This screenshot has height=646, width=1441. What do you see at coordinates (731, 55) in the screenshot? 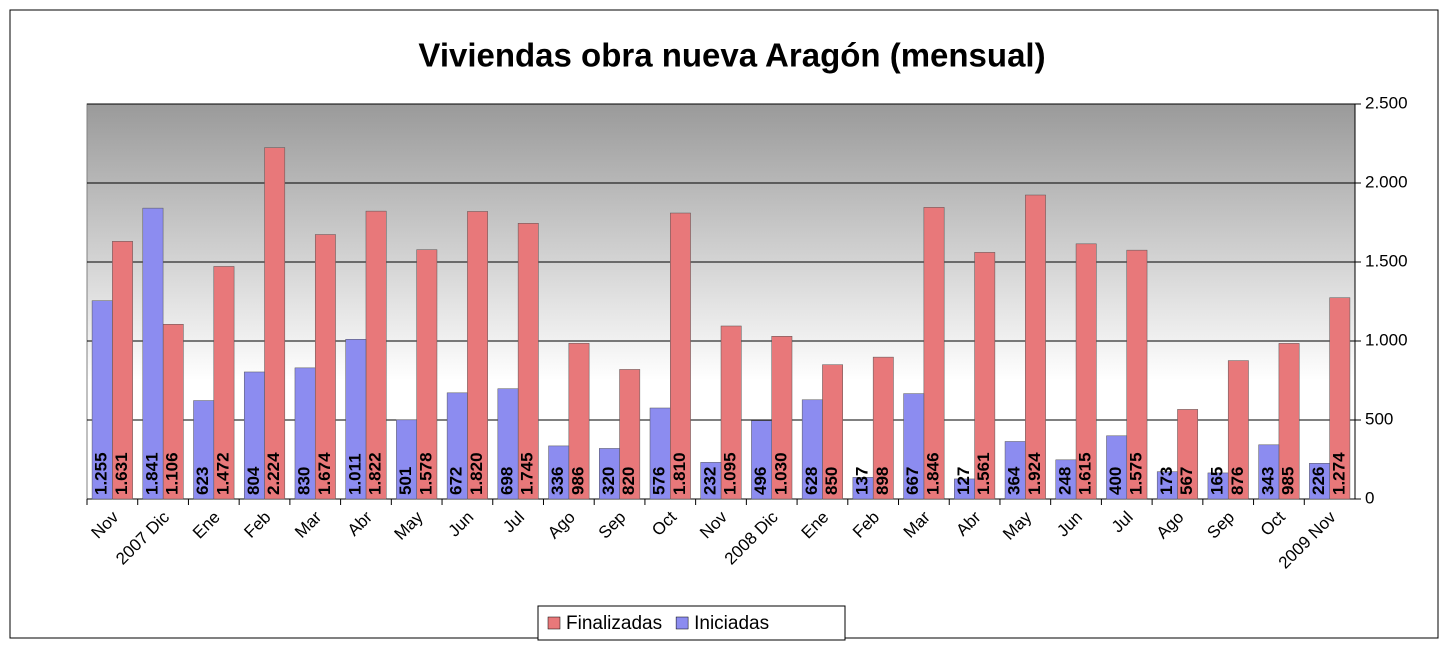
I see `chart-title: Viviendas obra nueva Aragón (mensual)` at bounding box center [731, 55].